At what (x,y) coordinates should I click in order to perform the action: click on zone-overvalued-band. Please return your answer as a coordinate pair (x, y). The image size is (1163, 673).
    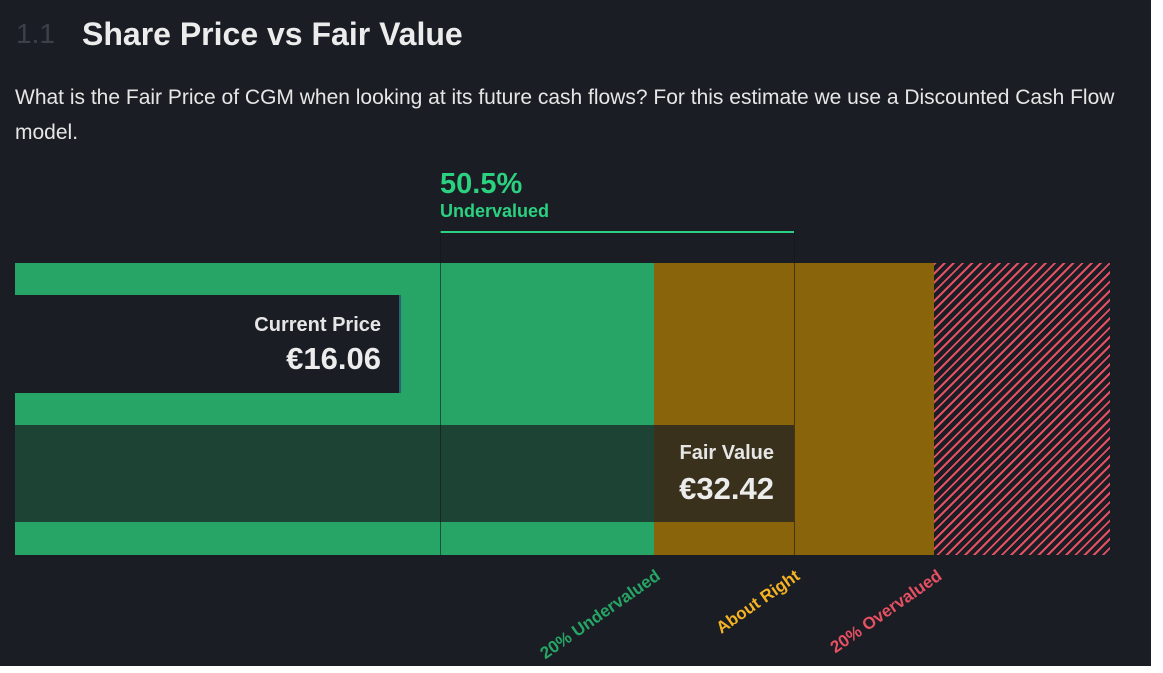
    Looking at the image, I should click on (1022, 409).